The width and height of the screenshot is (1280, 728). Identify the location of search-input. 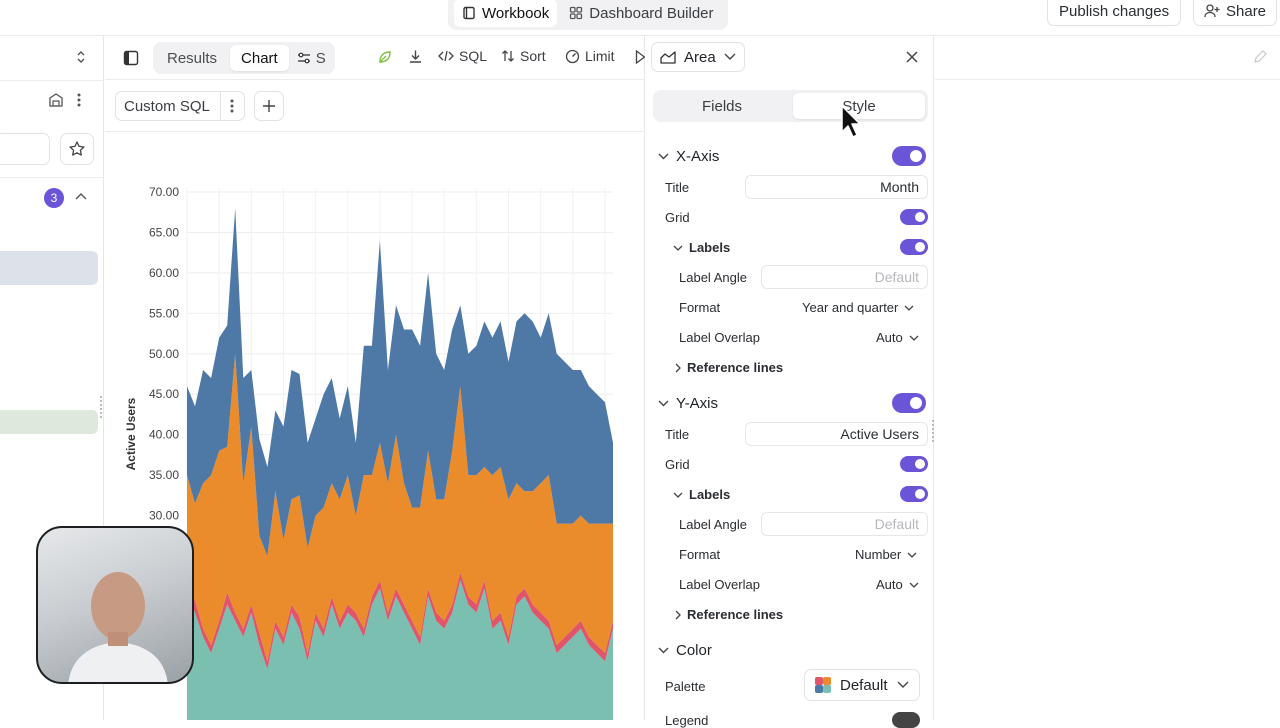
(25, 149).